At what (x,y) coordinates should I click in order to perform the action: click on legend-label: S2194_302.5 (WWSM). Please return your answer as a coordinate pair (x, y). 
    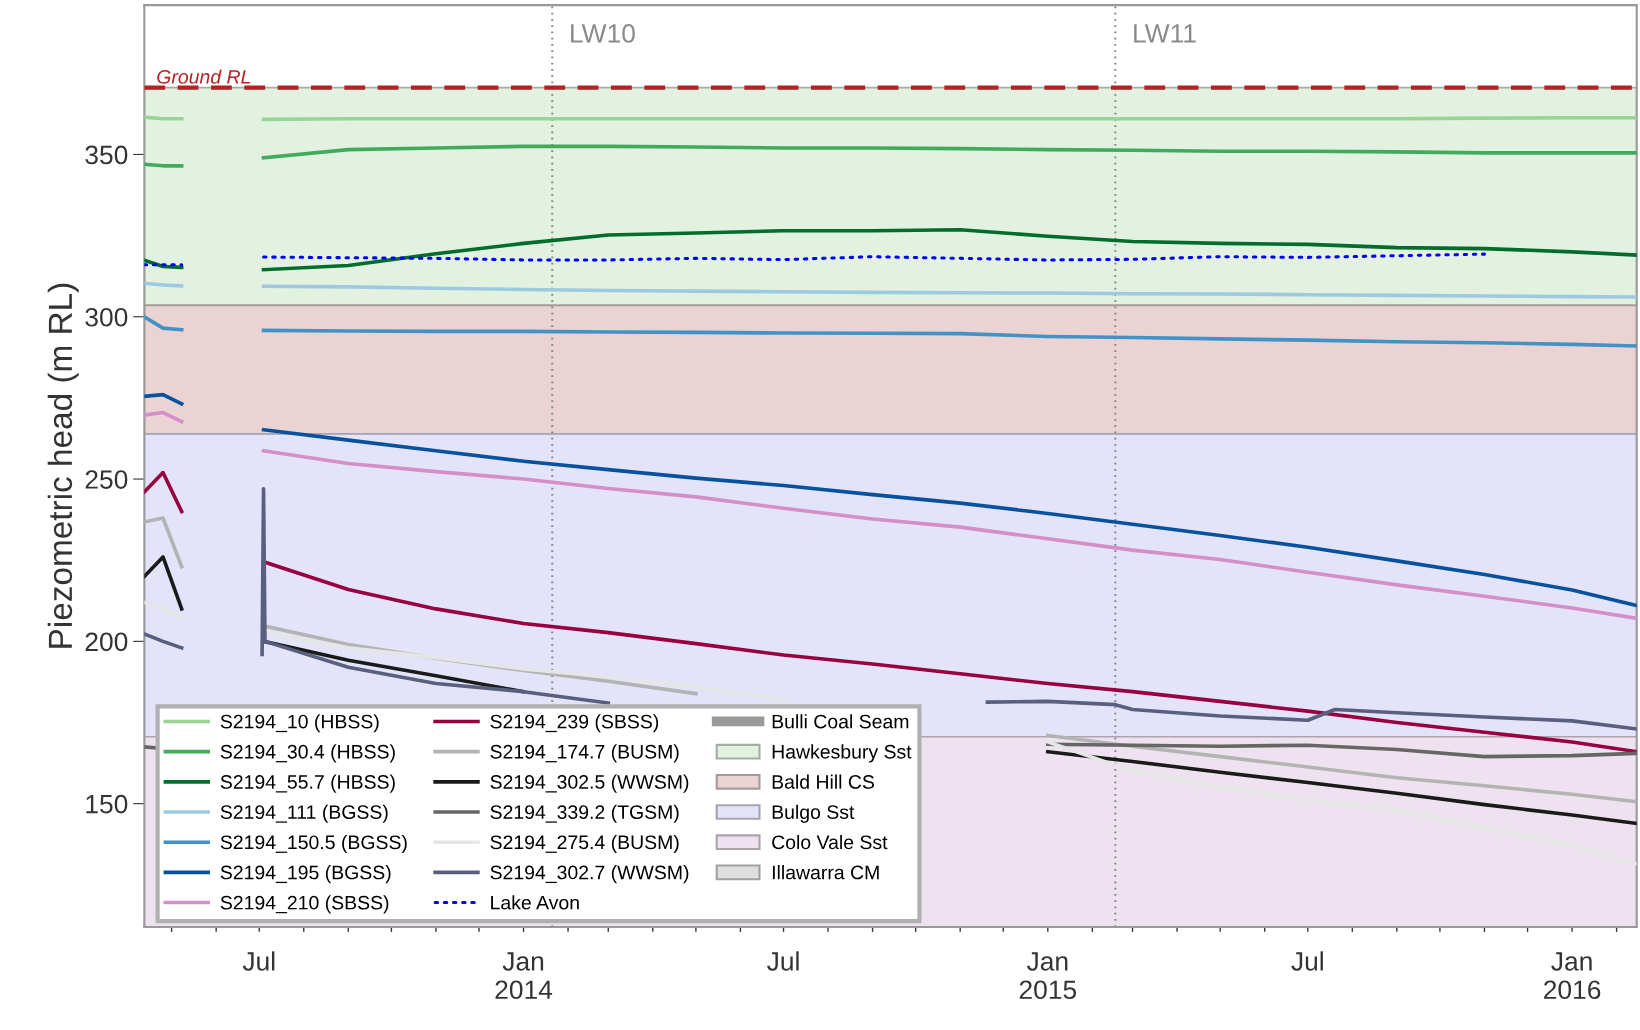
    Looking at the image, I should click on (589, 783).